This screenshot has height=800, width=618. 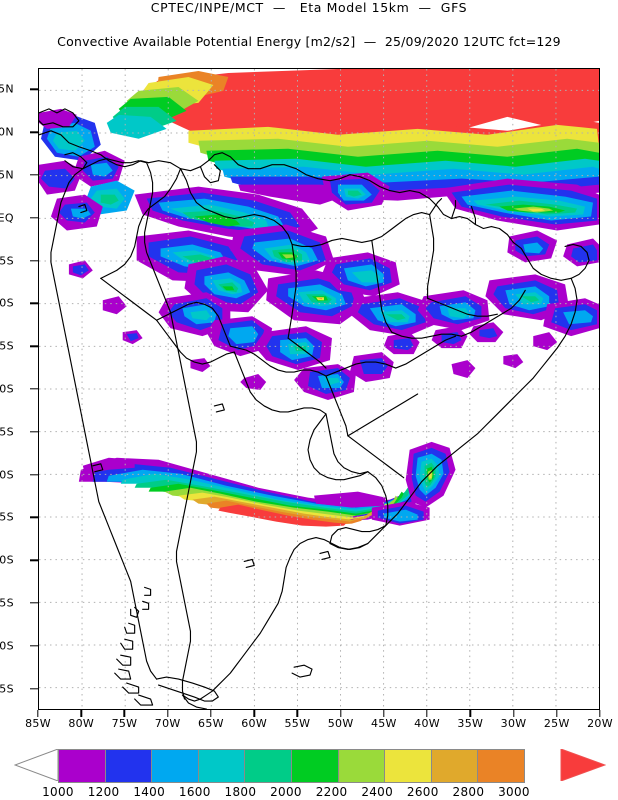 What do you see at coordinates (513, 723) in the screenshot?
I see `x-axis-label: 30W` at bounding box center [513, 723].